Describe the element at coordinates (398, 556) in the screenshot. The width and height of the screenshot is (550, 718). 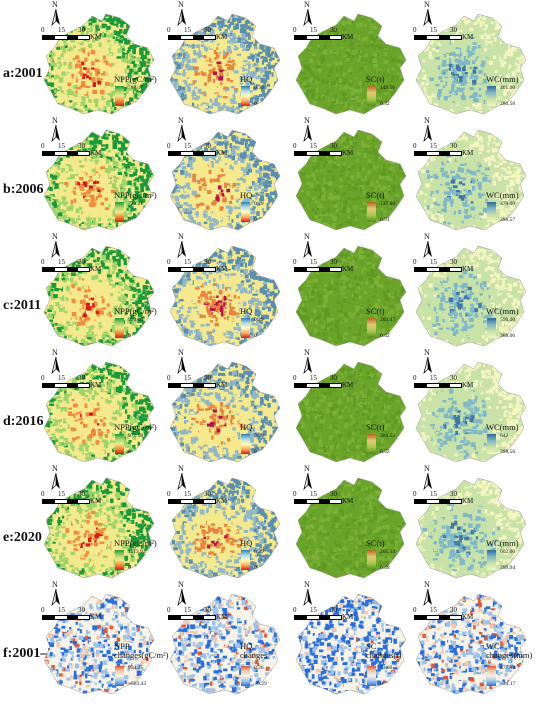
I see `legend-sc: SC(t) 205.14 0.48` at that location.